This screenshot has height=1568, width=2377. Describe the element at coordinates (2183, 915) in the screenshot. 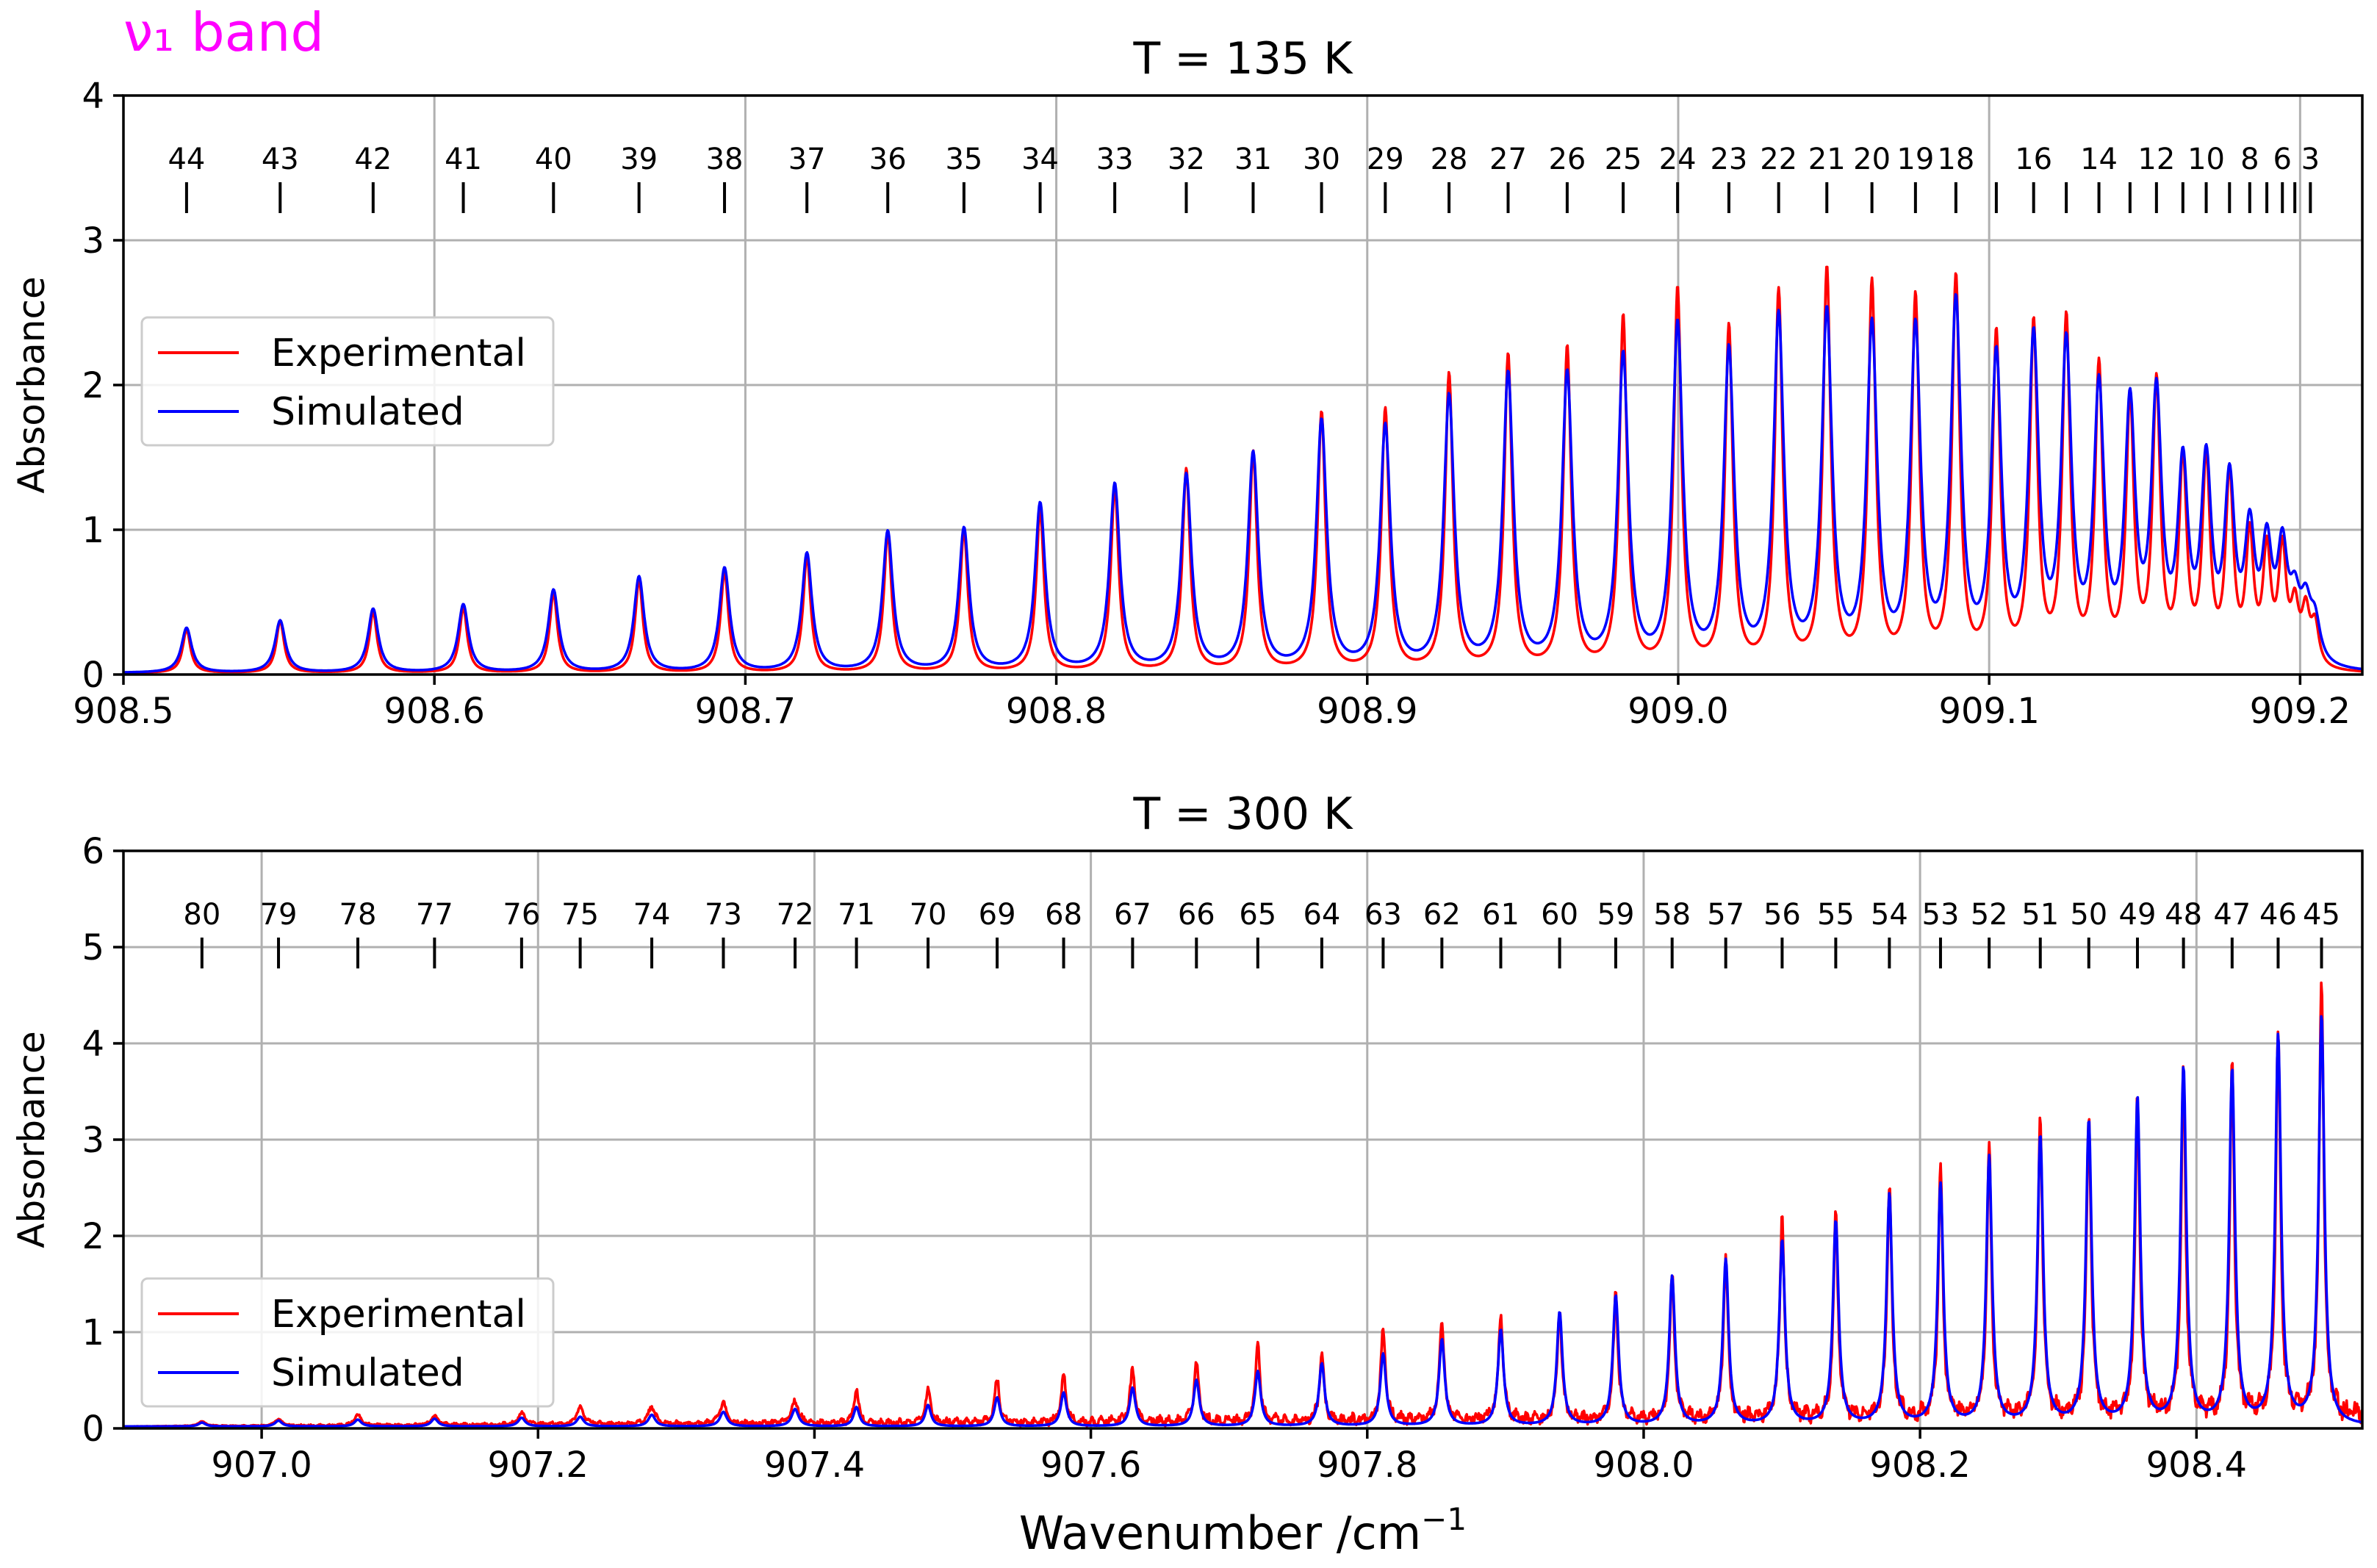

I see `transition-label: 48` at that location.